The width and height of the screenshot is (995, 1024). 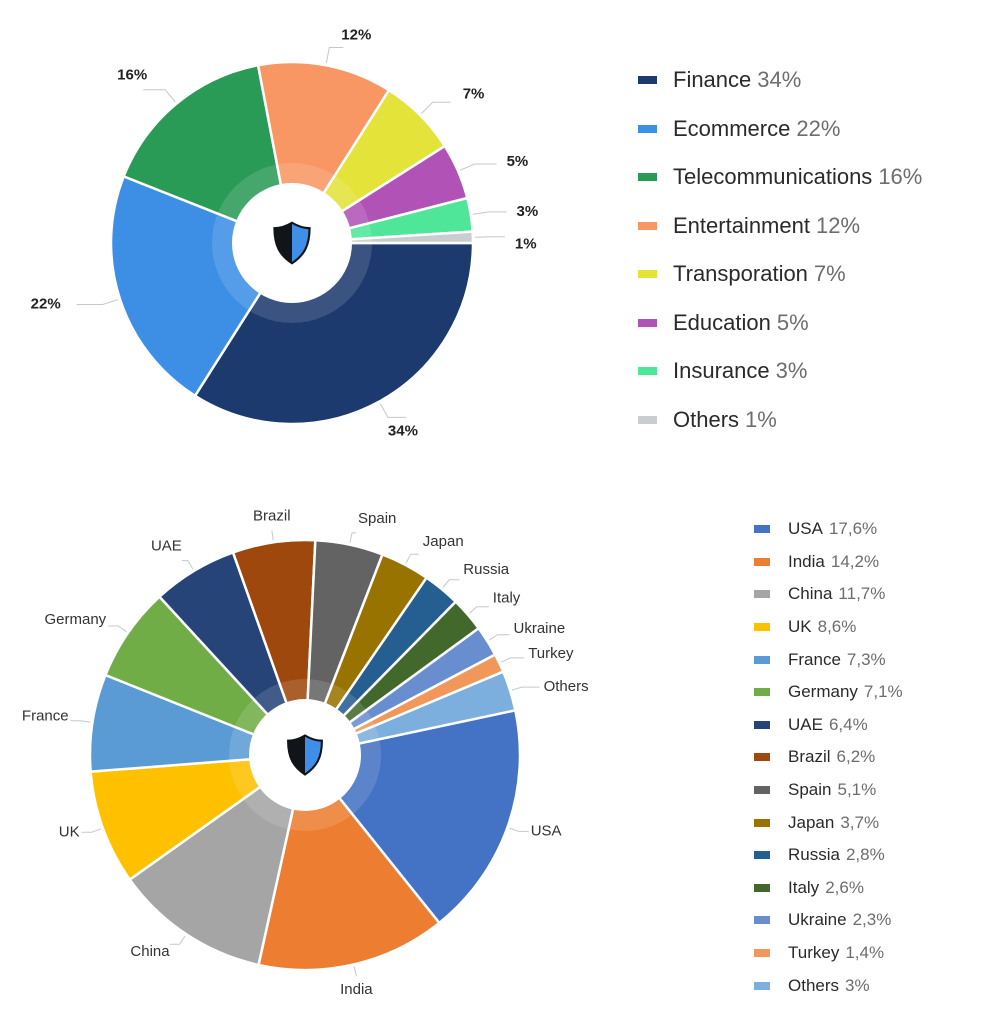 I want to click on pie-slice-telecommunications, so click(x=208, y=154).